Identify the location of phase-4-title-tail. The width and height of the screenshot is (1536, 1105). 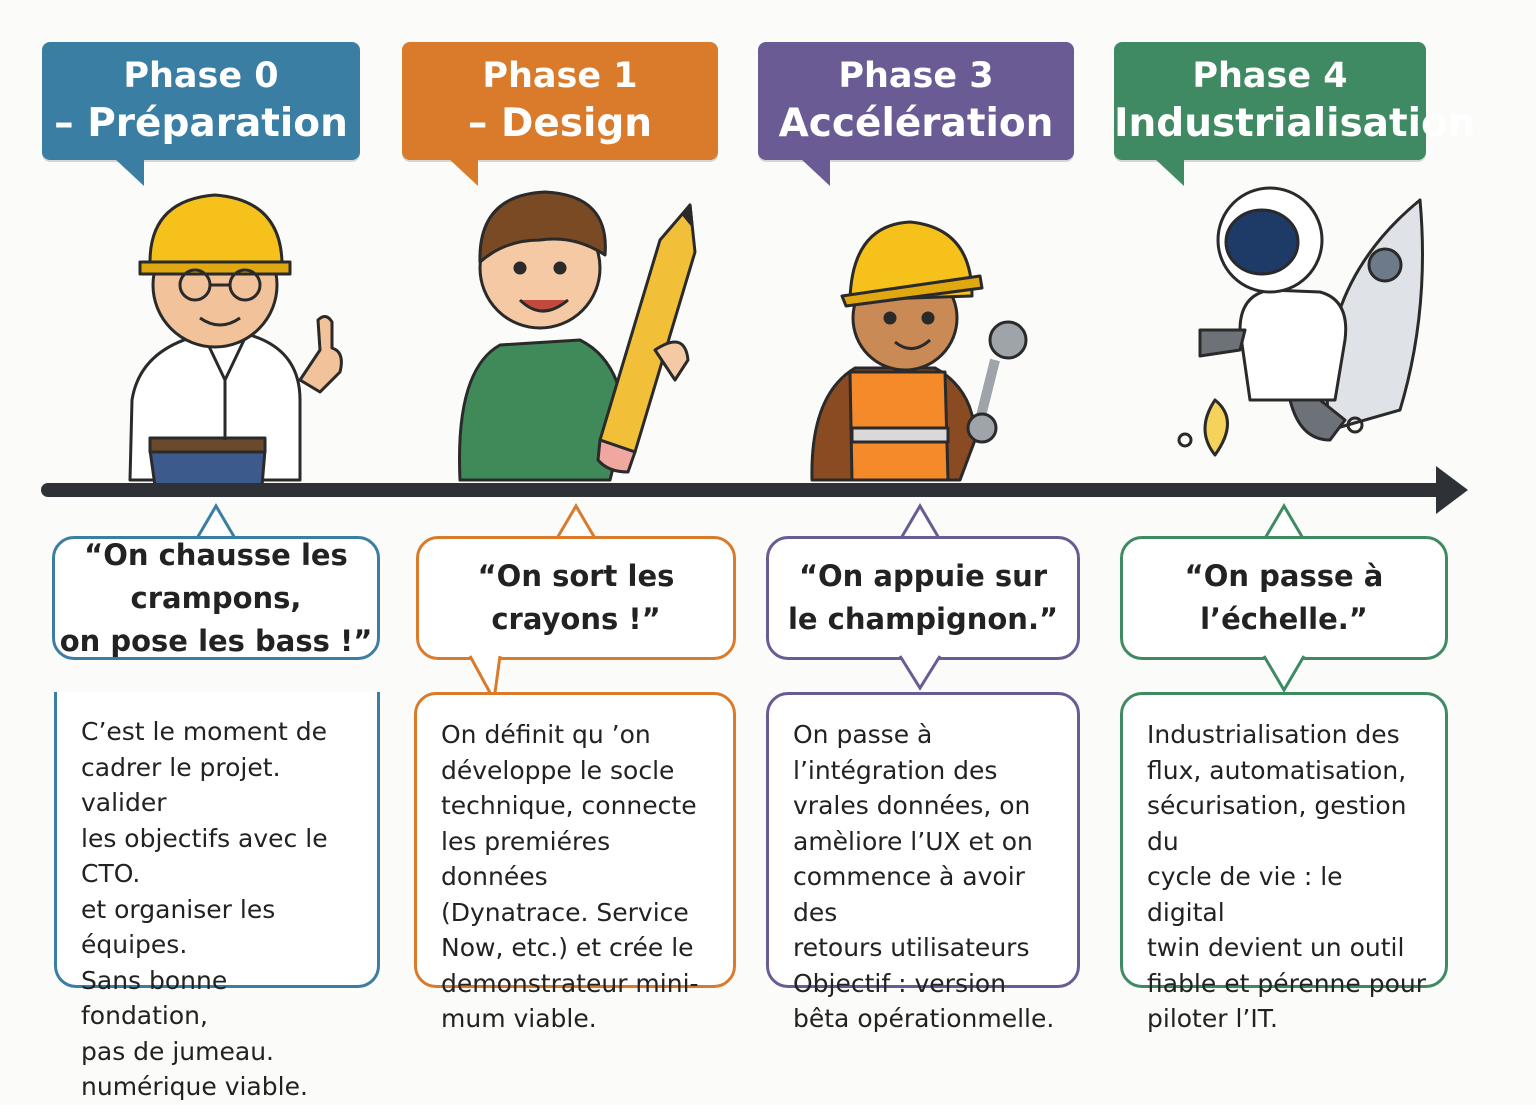
(1169, 172).